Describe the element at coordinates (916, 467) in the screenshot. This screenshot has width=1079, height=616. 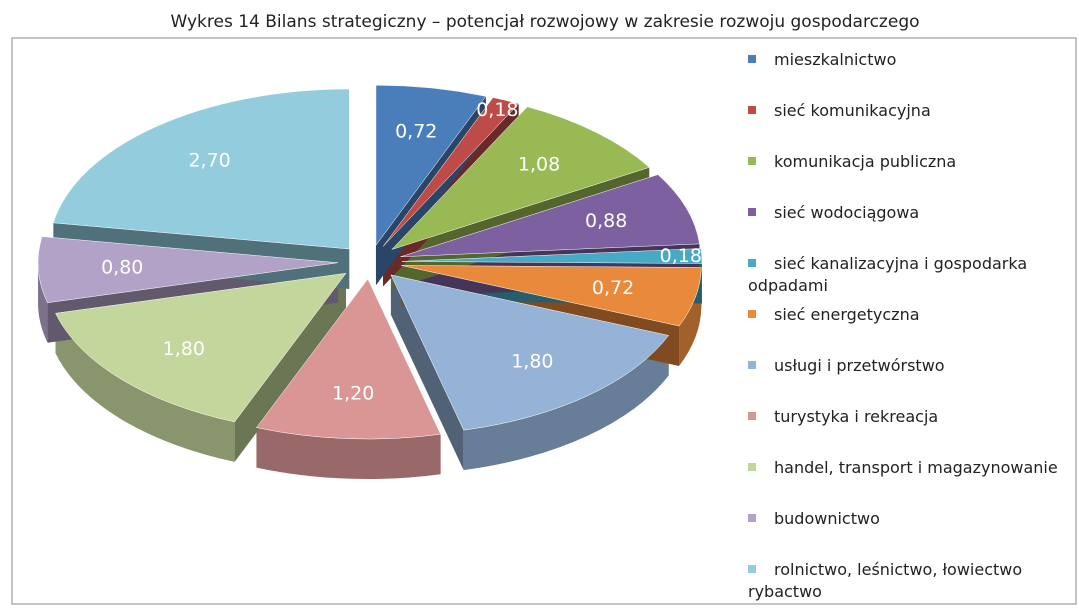
I see `legend-label: handel, transport i magazynowanie` at that location.